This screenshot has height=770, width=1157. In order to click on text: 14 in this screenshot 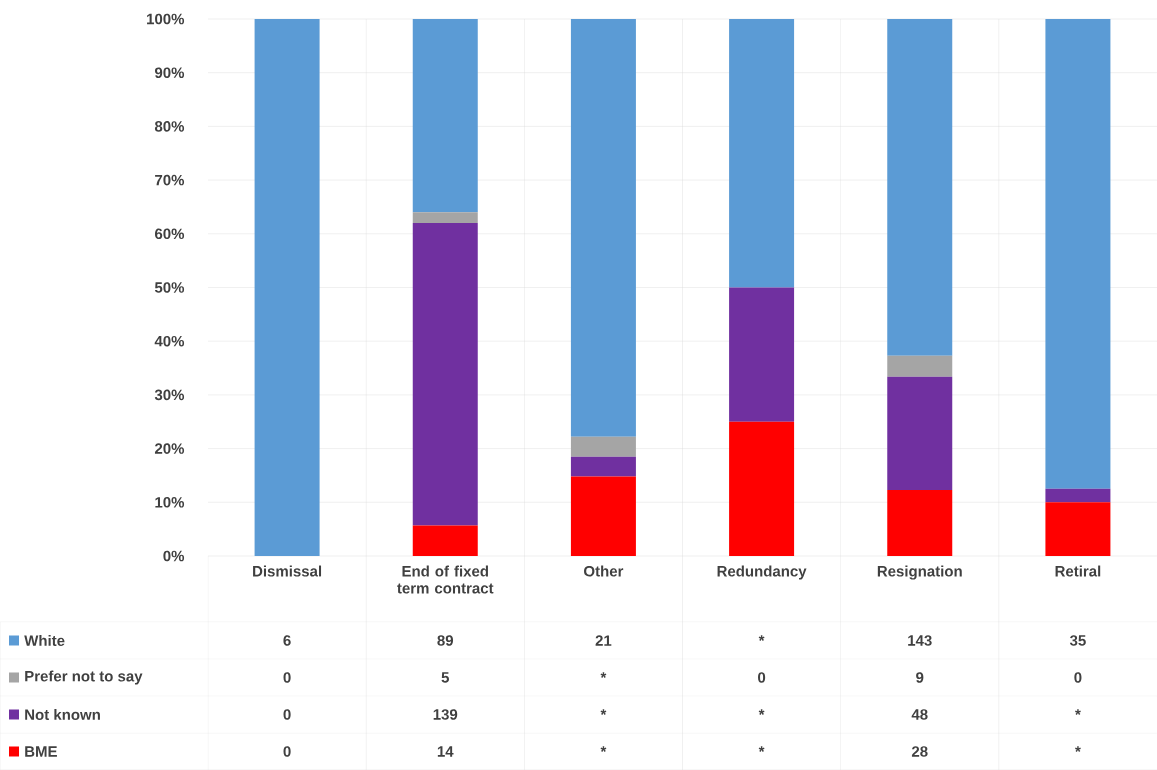, I will do `click(445, 751)`.